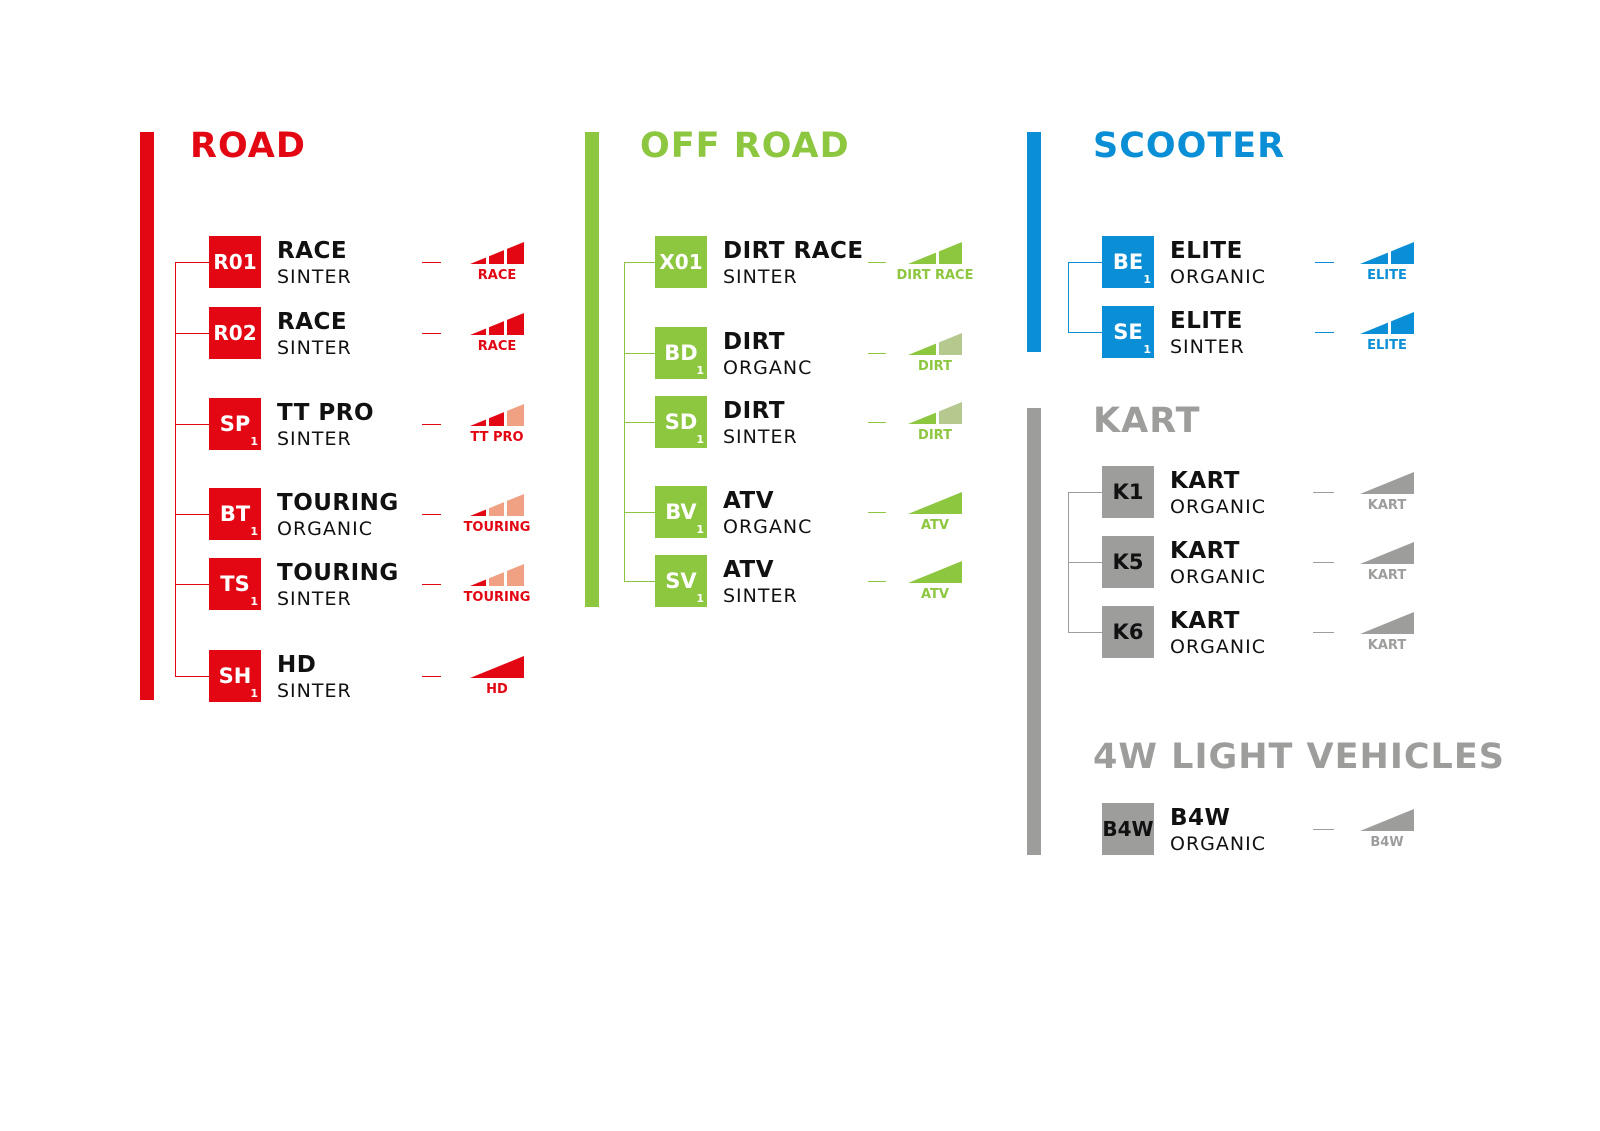 This screenshot has width=1600, height=1131. What do you see at coordinates (935, 275) in the screenshot?
I see `performance-label: DIRT RACE` at bounding box center [935, 275].